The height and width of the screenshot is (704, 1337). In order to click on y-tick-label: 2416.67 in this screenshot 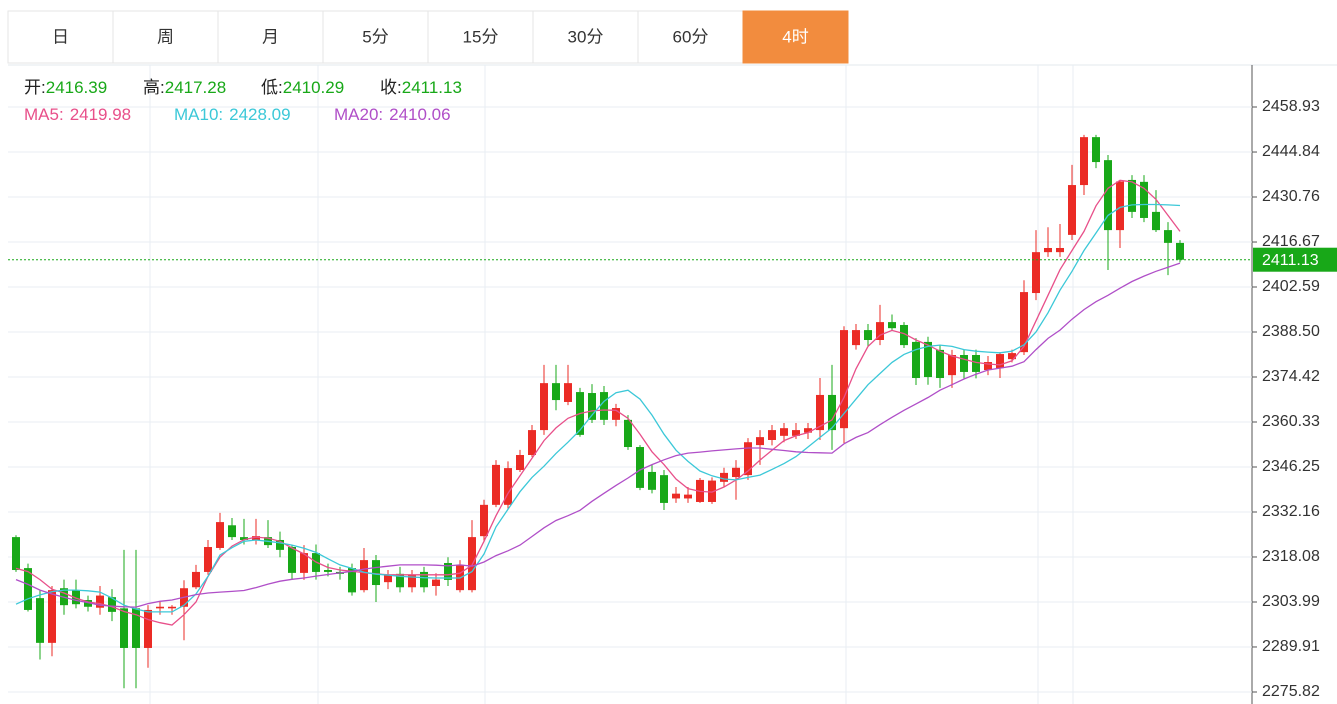, I will do `click(1291, 241)`.